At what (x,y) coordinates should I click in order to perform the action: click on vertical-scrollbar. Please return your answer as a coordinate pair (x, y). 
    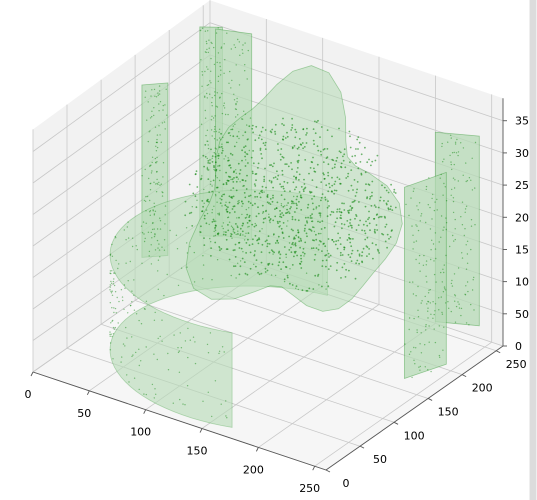
    Looking at the image, I should click on (533, 250).